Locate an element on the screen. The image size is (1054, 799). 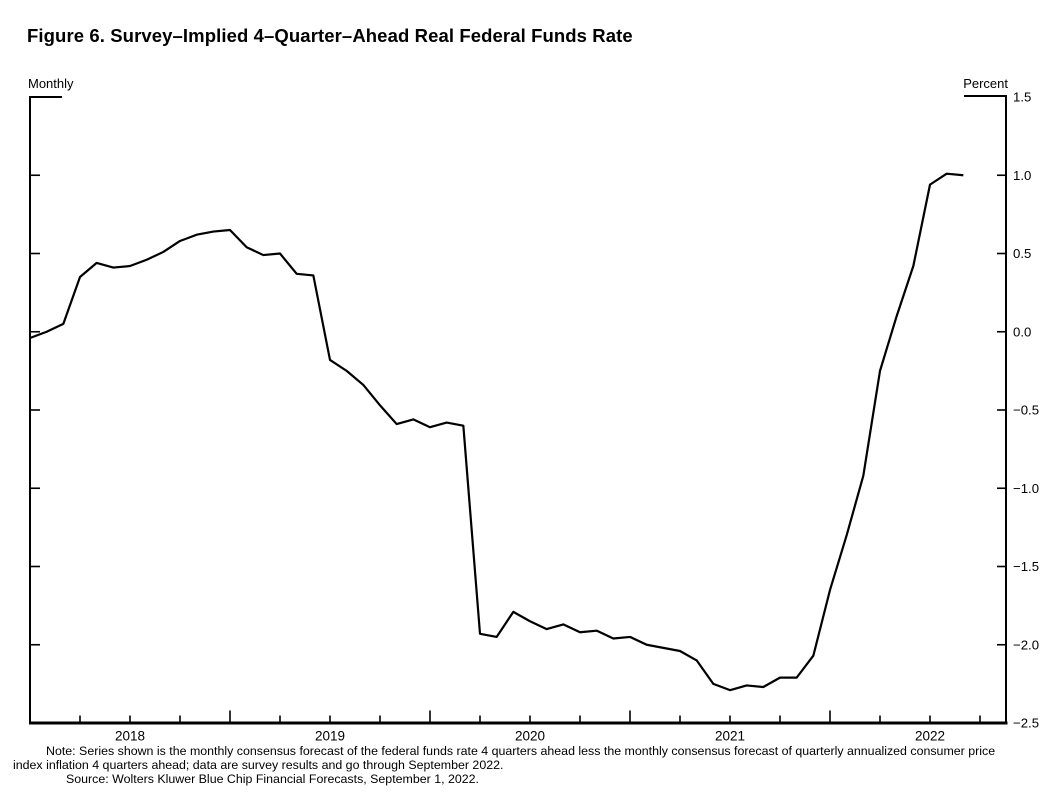
frequency-label: Monthly is located at coordinates (51, 83).